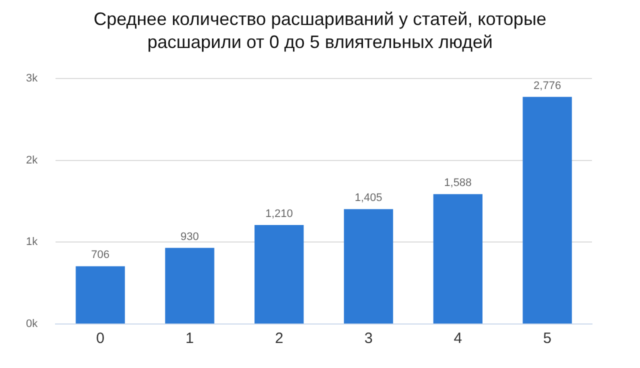  Describe the element at coordinates (32, 324) in the screenshot. I see `y-tick-label: 0k` at that location.